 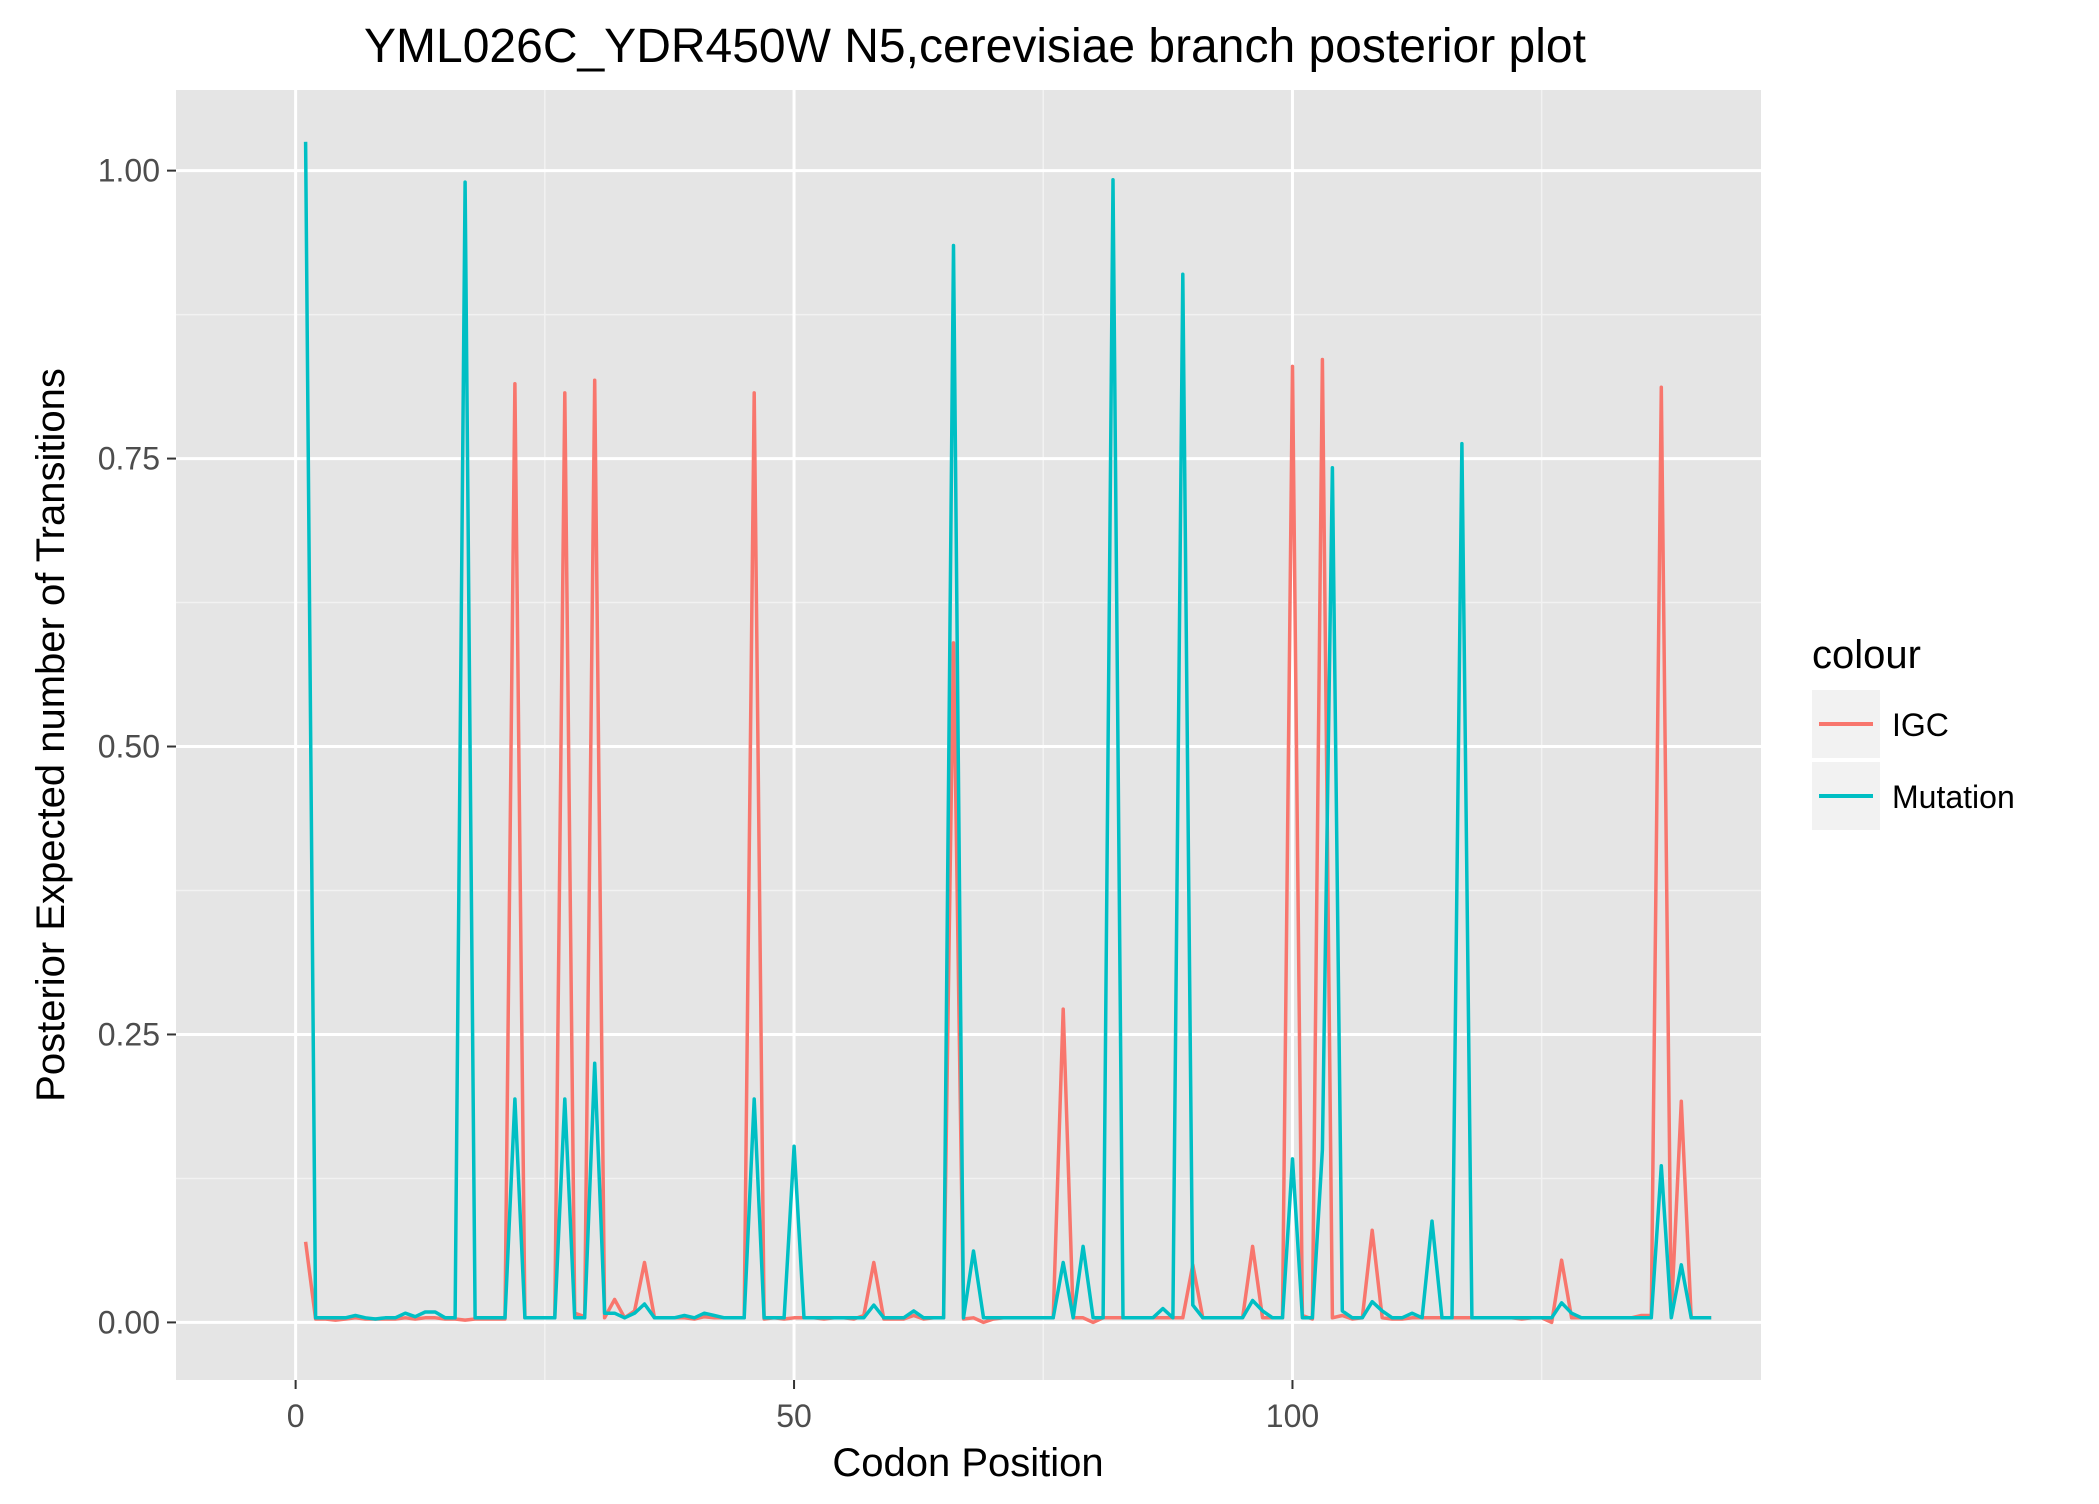 I want to click on legend-entries: IGC Mutation, so click(x=1913, y=760).